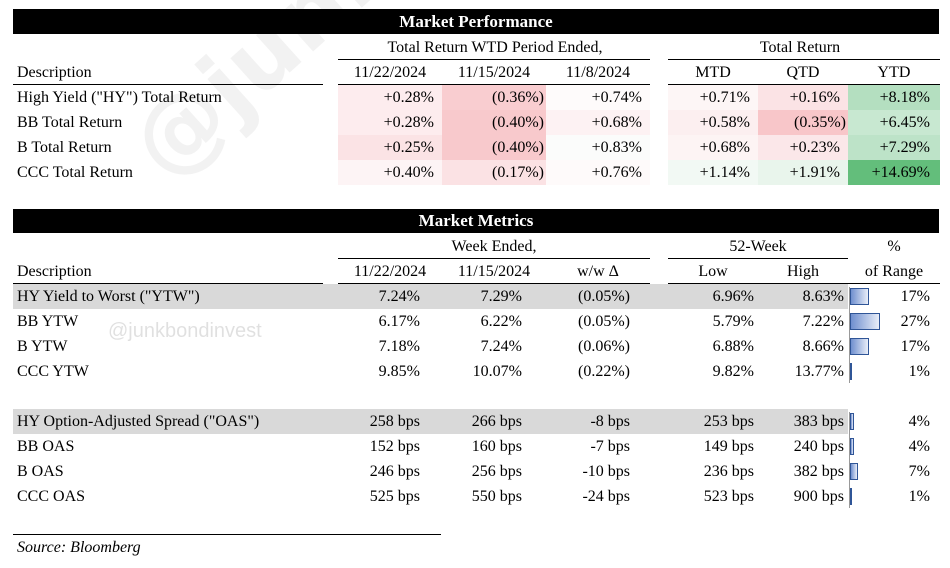  Describe the element at coordinates (494, 84) in the screenshot. I see `perf-underline-cols` at that location.